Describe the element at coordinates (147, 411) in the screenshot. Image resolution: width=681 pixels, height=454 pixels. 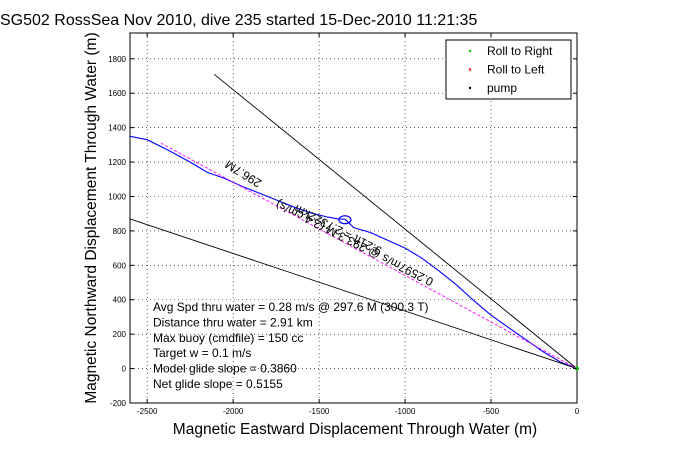
I see `x-tick-label: -2500` at that location.